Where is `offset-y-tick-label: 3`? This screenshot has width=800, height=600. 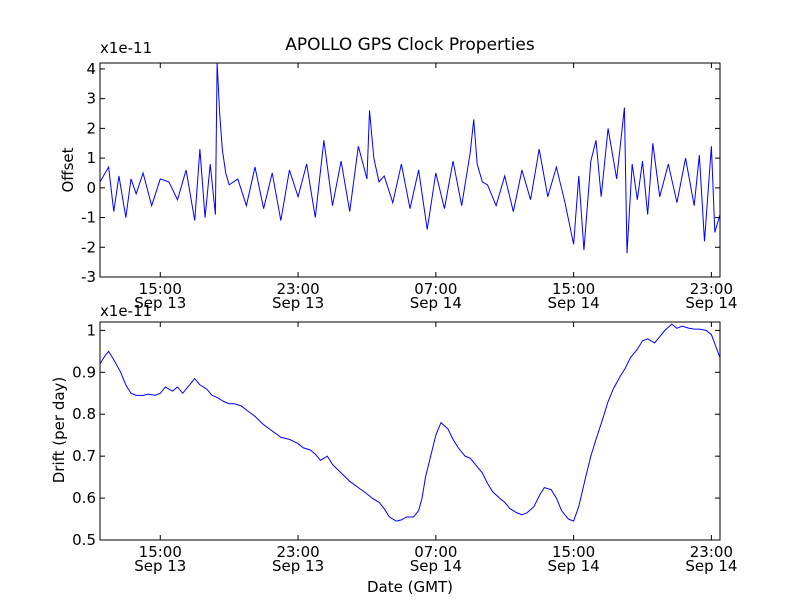 offset-y-tick-label: 3 is located at coordinates (91, 99).